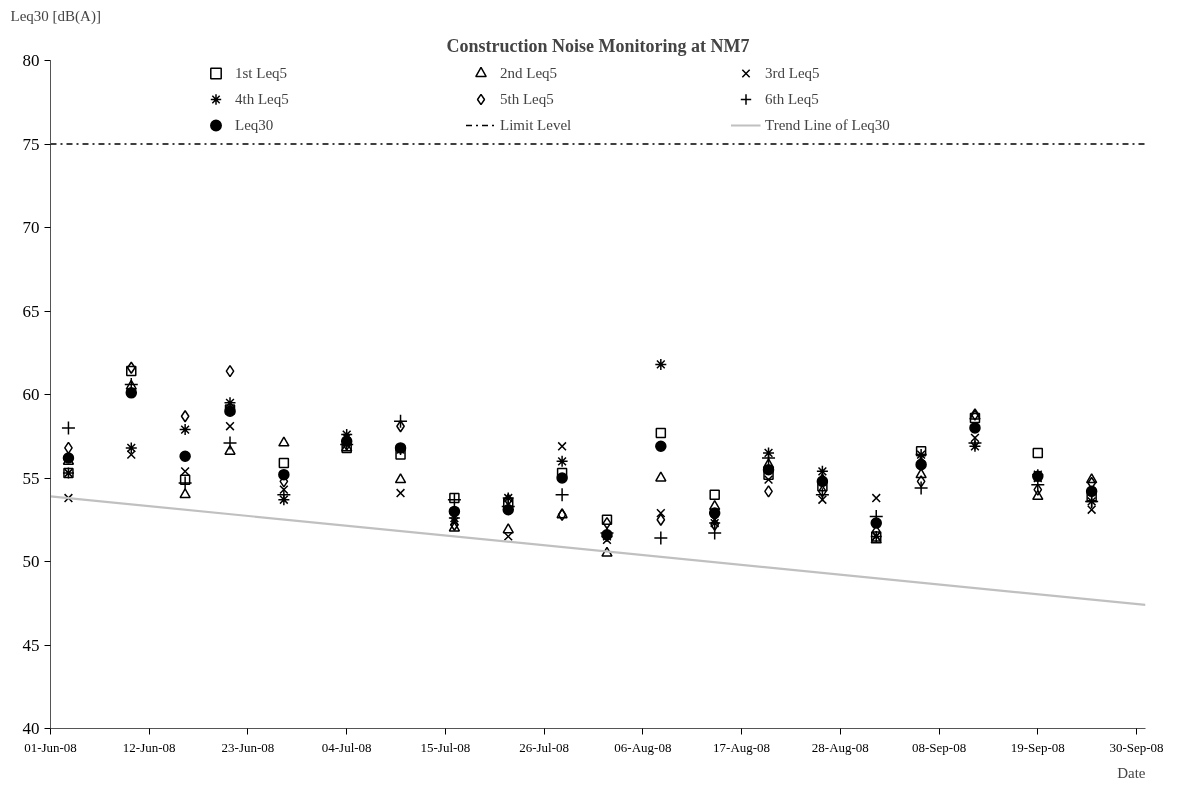 Image resolution: width=1189 pixels, height=789 pixels. Describe the element at coordinates (742, 747) in the screenshot. I see `x-tick-label: 17-Aug-08` at that location.